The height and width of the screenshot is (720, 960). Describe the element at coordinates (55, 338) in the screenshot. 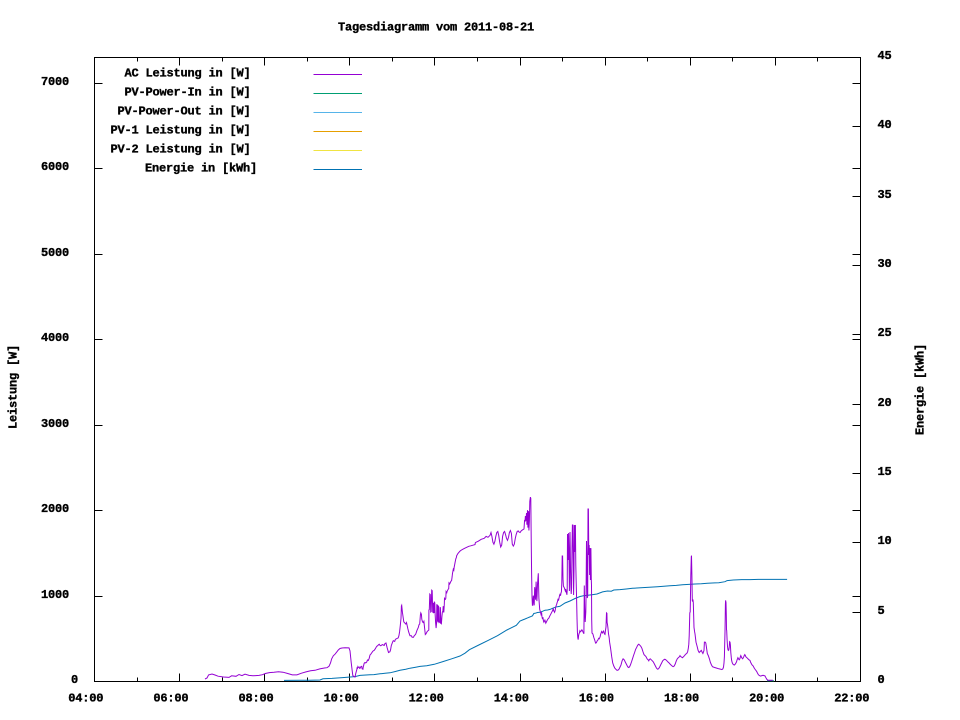

I see `svg-text: 4000` at that location.